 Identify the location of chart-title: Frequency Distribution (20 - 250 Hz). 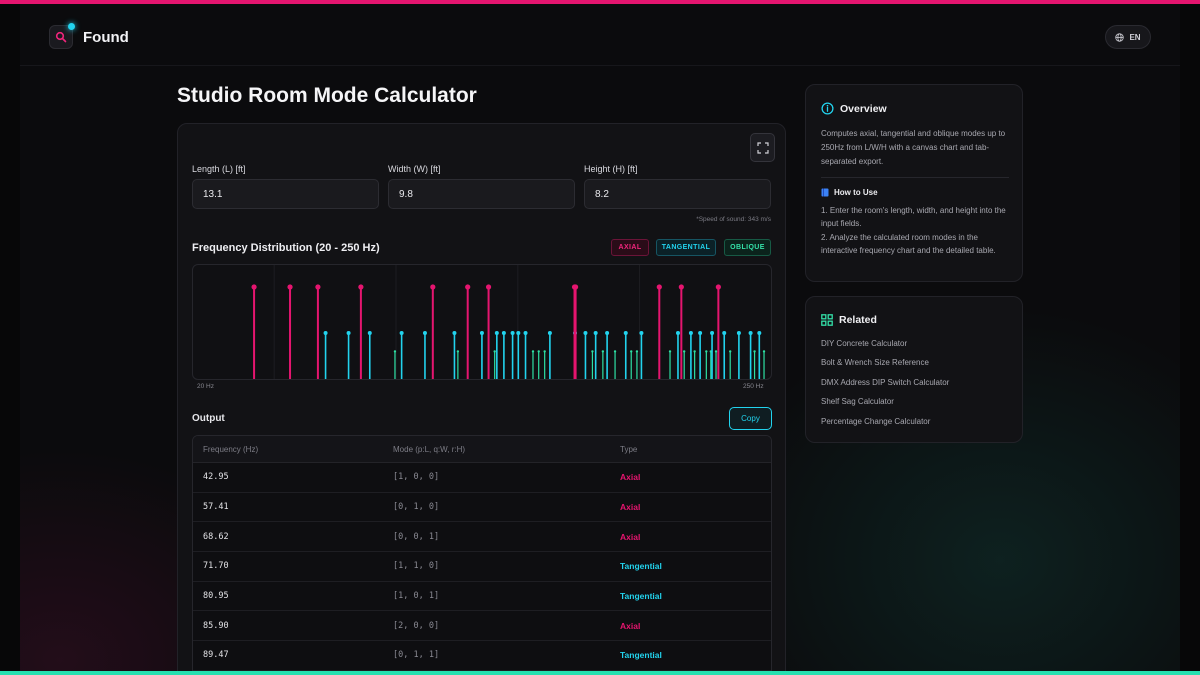
(286, 248).